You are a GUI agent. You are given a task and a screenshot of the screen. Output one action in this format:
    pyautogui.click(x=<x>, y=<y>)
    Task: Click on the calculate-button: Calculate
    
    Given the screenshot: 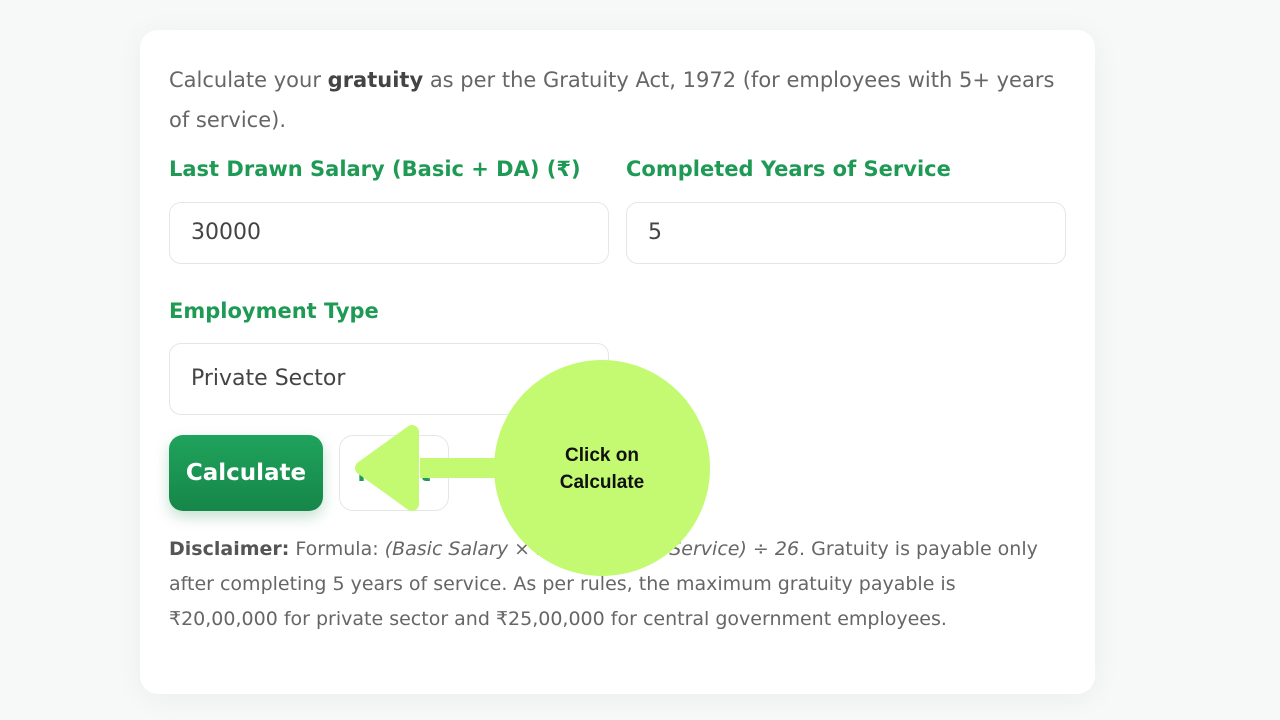 What is the action you would take?
    pyautogui.click(x=246, y=473)
    